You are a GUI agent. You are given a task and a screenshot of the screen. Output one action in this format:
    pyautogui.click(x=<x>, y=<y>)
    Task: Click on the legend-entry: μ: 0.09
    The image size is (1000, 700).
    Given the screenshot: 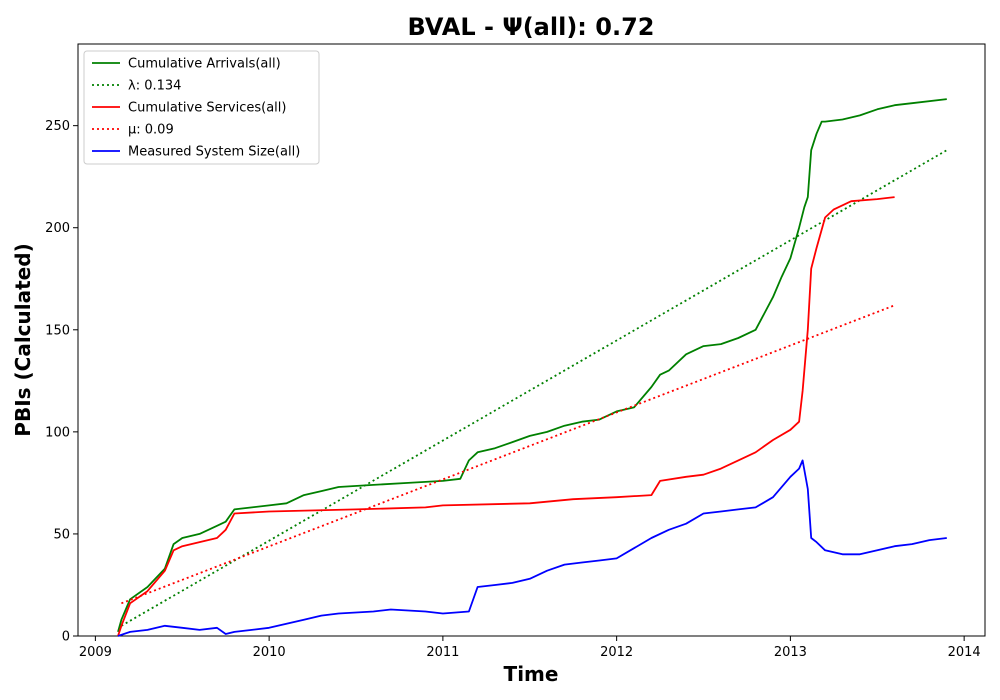 What is the action you would take?
    pyautogui.click(x=151, y=130)
    